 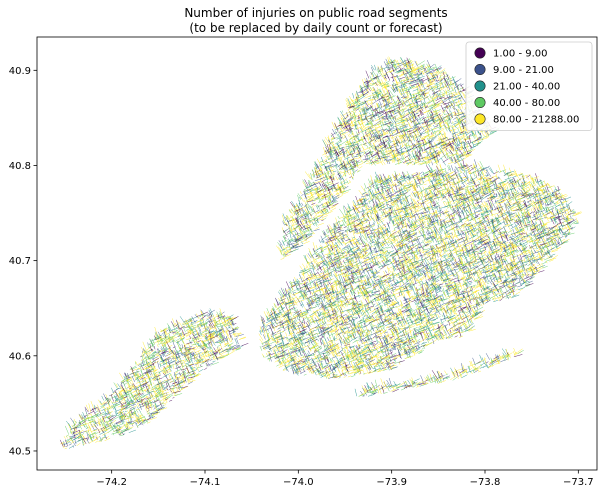 I want to click on road-network-rockaways, so click(x=439, y=372).